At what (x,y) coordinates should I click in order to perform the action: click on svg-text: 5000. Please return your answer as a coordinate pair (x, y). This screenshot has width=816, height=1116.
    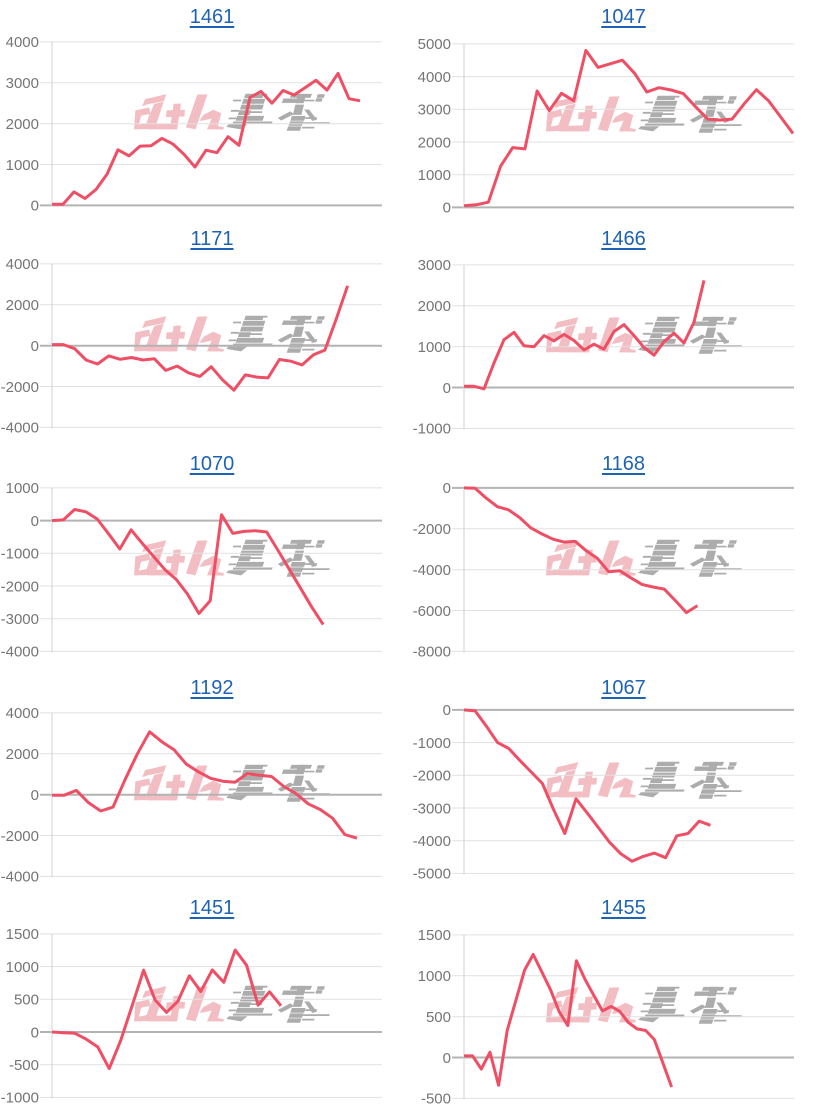
    Looking at the image, I should click on (433, 44).